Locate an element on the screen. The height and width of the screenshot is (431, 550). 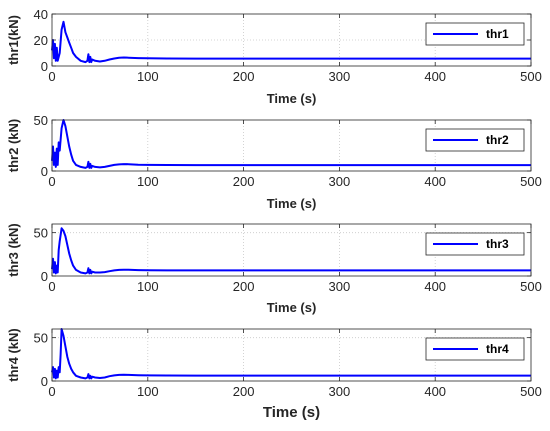
y-tick-label: 20 is located at coordinates (41, 40).